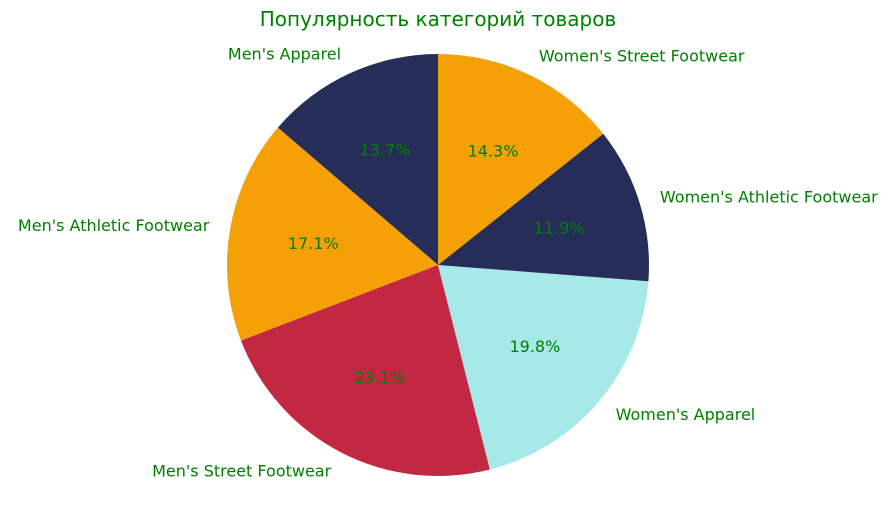 Image resolution: width=896 pixels, height=506 pixels. Describe the element at coordinates (559, 227) in the screenshot. I see `pie-pct-label-4: 11.9%` at that location.